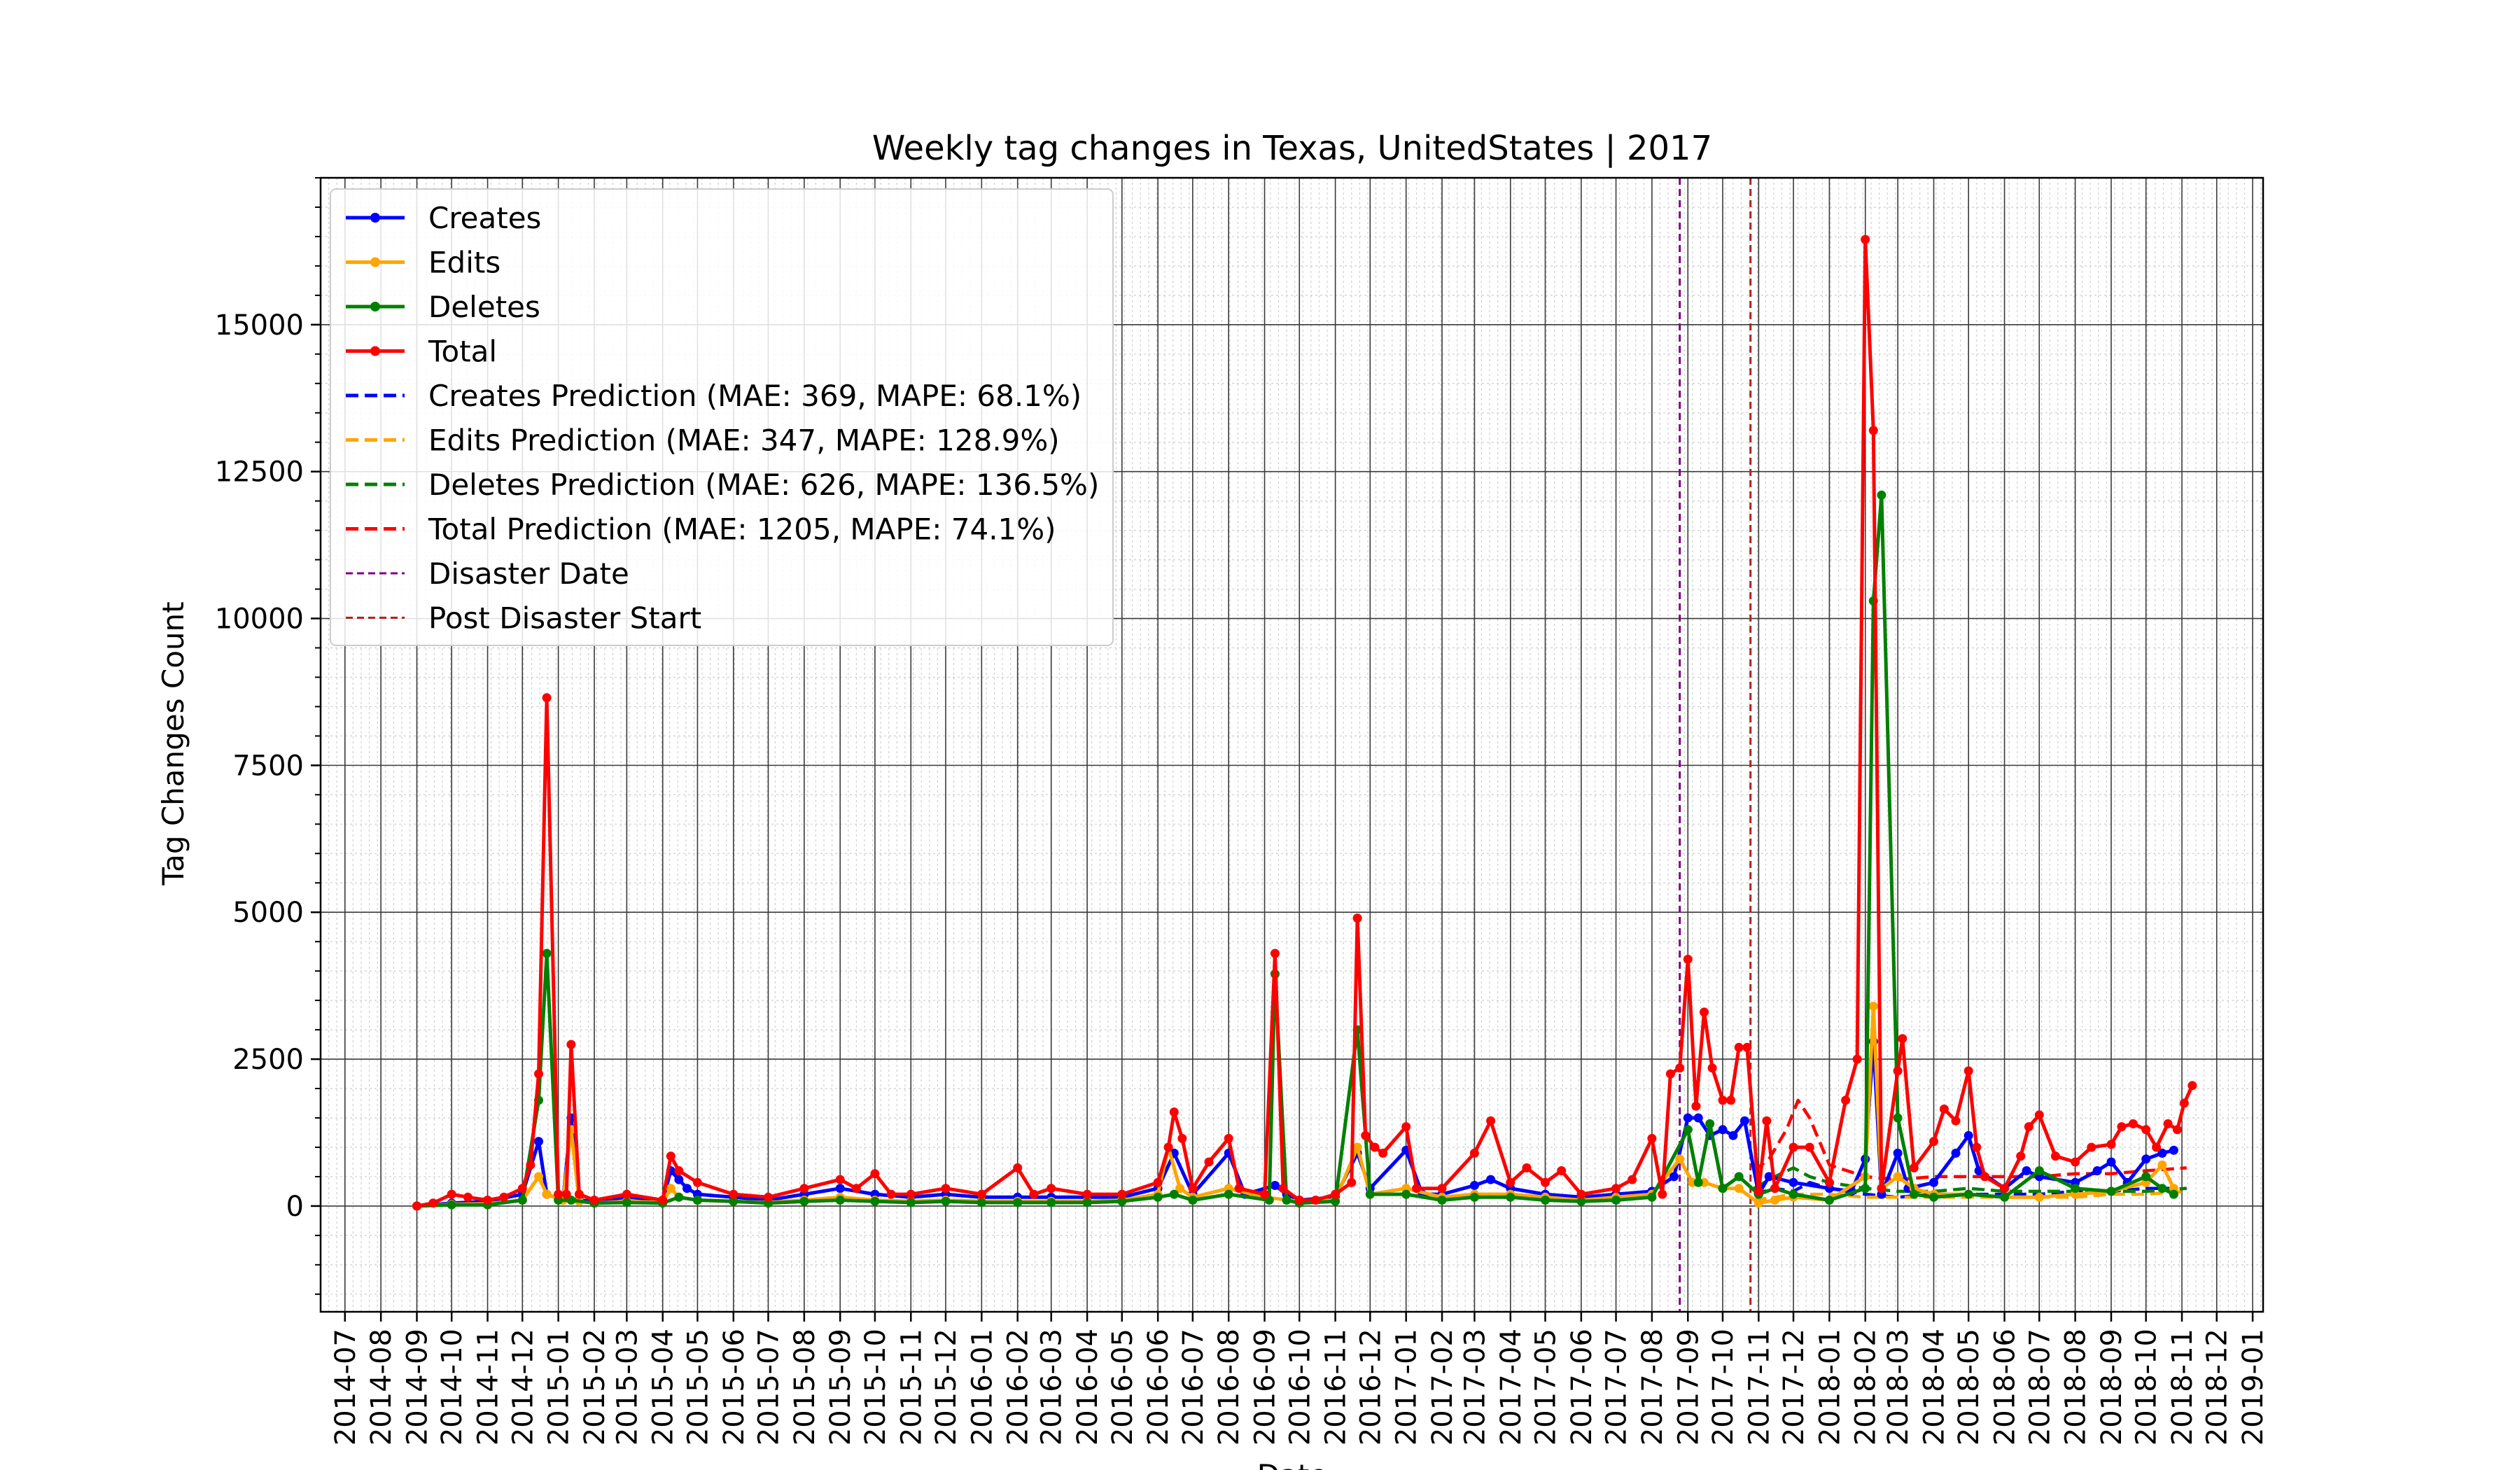 The height and width of the screenshot is (1470, 2520). What do you see at coordinates (1088, 1387) in the screenshot?
I see `x-tick-label: 2016-04` at bounding box center [1088, 1387].